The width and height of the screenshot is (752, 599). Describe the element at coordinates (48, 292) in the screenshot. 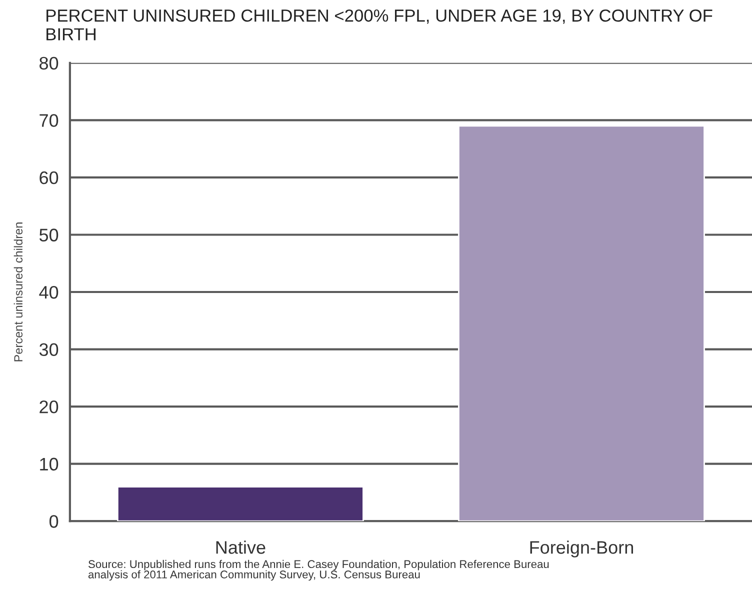

I see `y-tick-label: 40` at that location.